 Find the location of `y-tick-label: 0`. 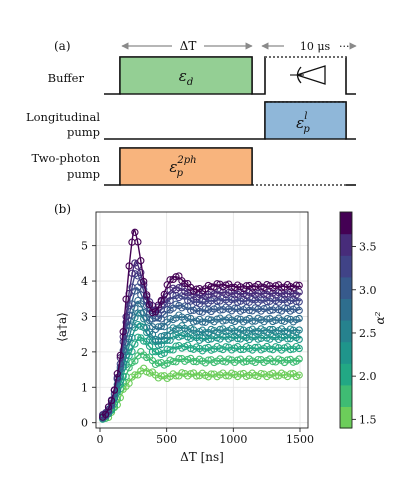

y-tick-label: 0 is located at coordinates (84, 423).